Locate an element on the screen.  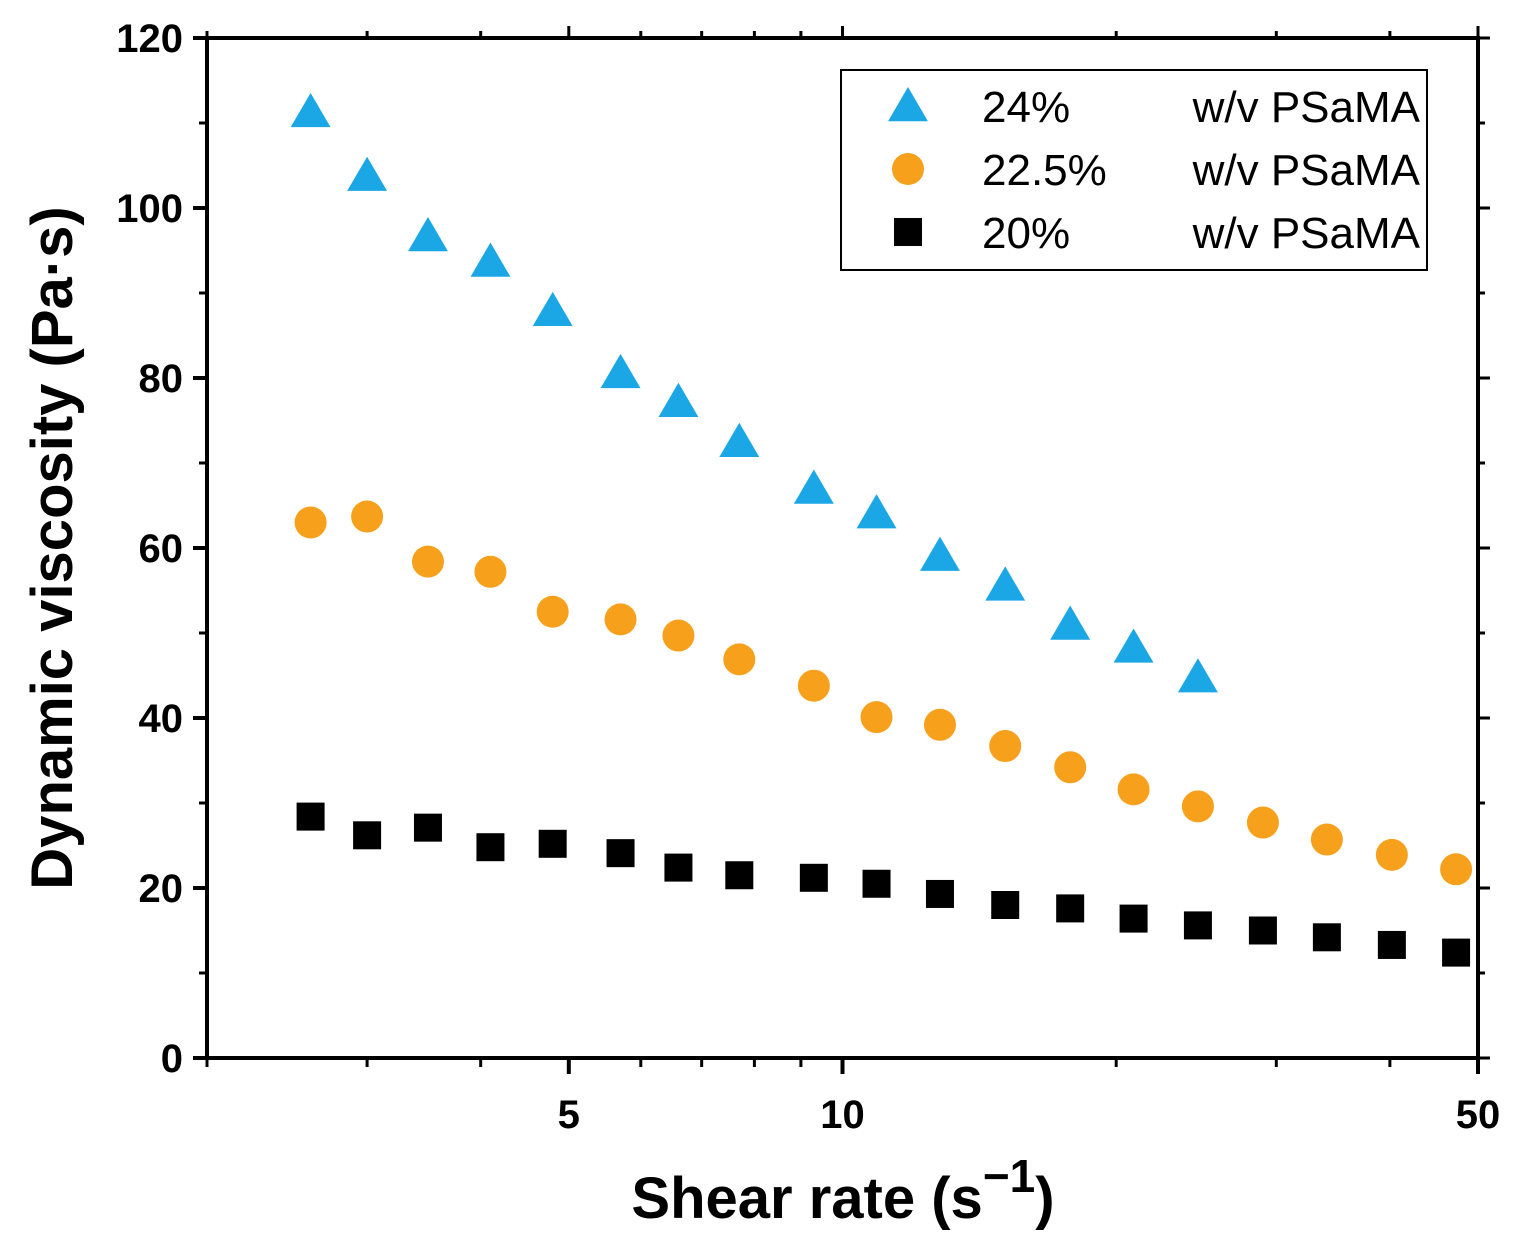
x-axis-title-main: Shear rate (s is located at coordinates (806, 1198).